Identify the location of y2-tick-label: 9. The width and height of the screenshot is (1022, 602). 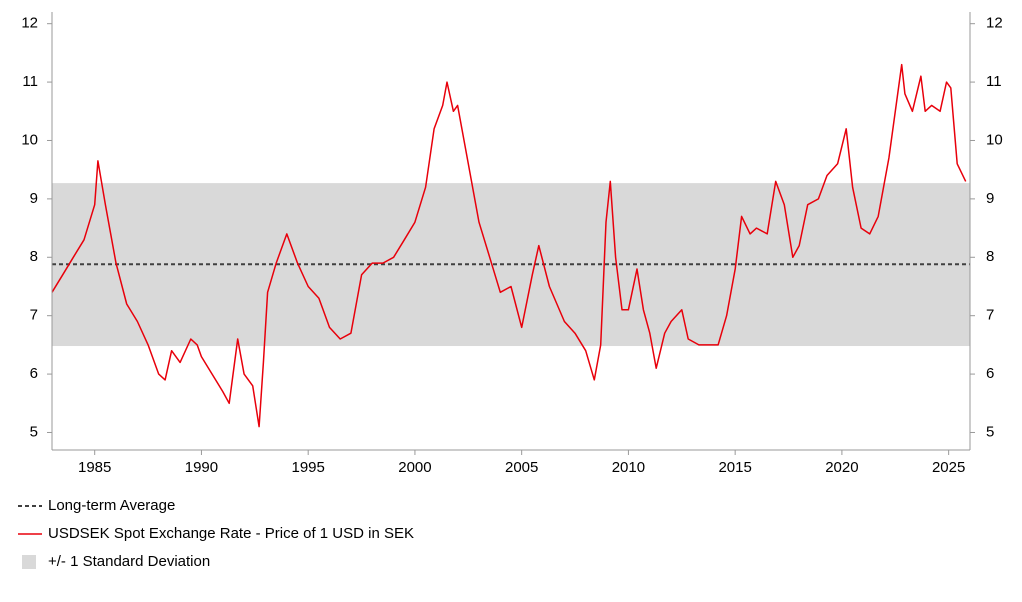
(990, 198).